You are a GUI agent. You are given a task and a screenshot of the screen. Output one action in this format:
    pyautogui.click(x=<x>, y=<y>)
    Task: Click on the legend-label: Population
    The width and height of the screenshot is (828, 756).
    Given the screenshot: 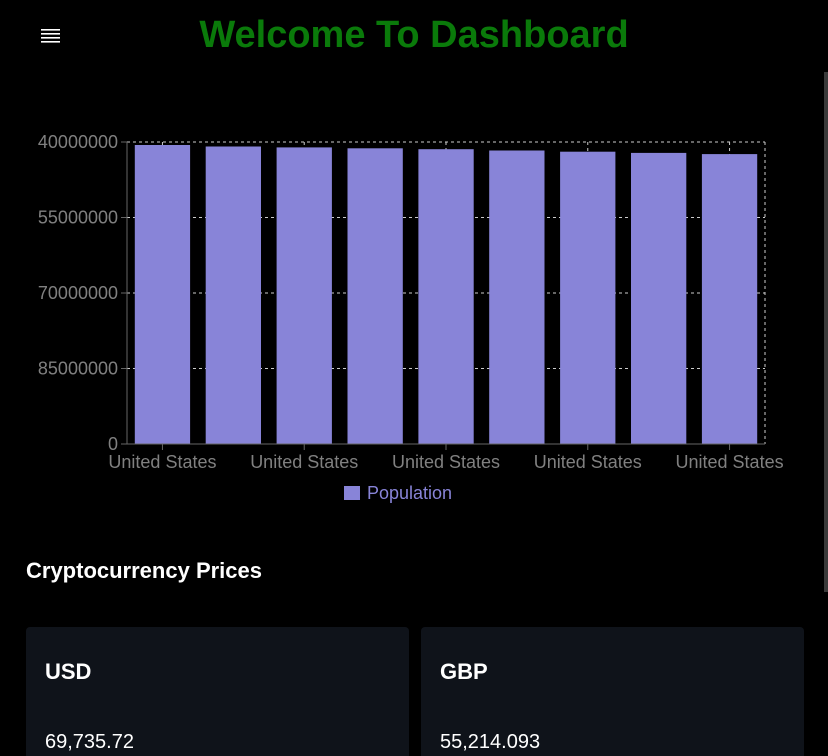 What is the action you would take?
    pyautogui.click(x=409, y=493)
    